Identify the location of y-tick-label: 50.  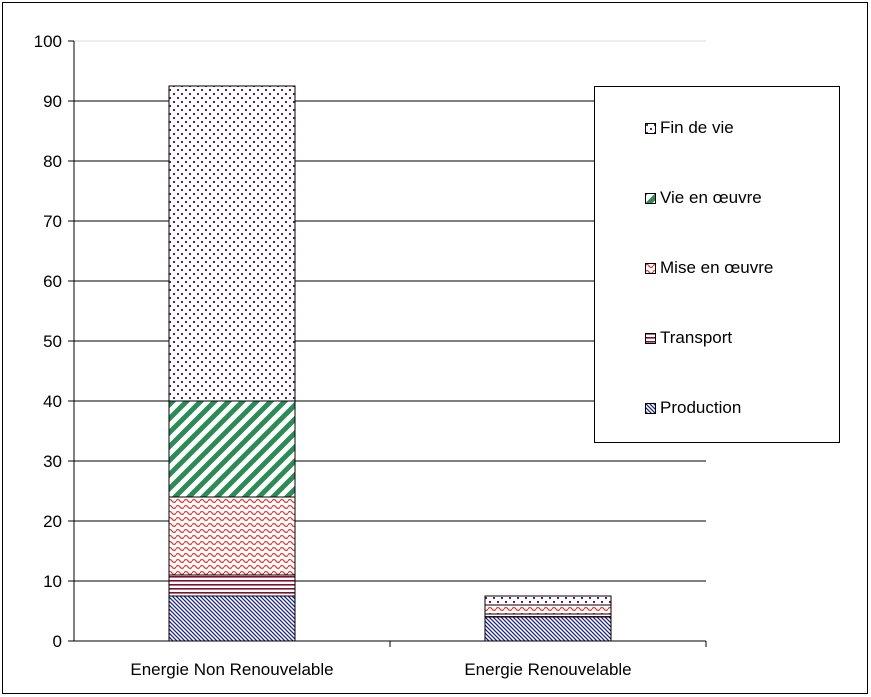
(52, 341).